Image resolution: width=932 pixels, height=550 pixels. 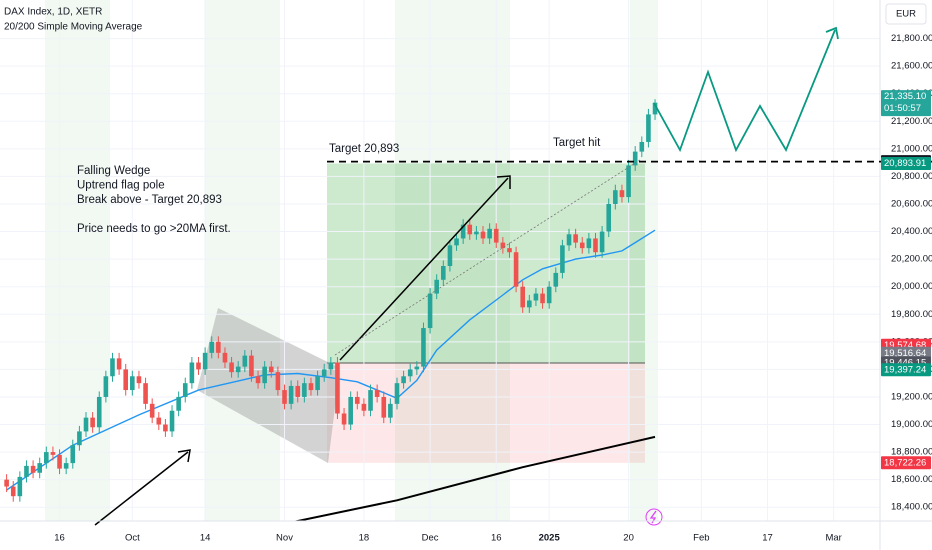 I want to click on price-label: 21,335.10, so click(x=905, y=96).